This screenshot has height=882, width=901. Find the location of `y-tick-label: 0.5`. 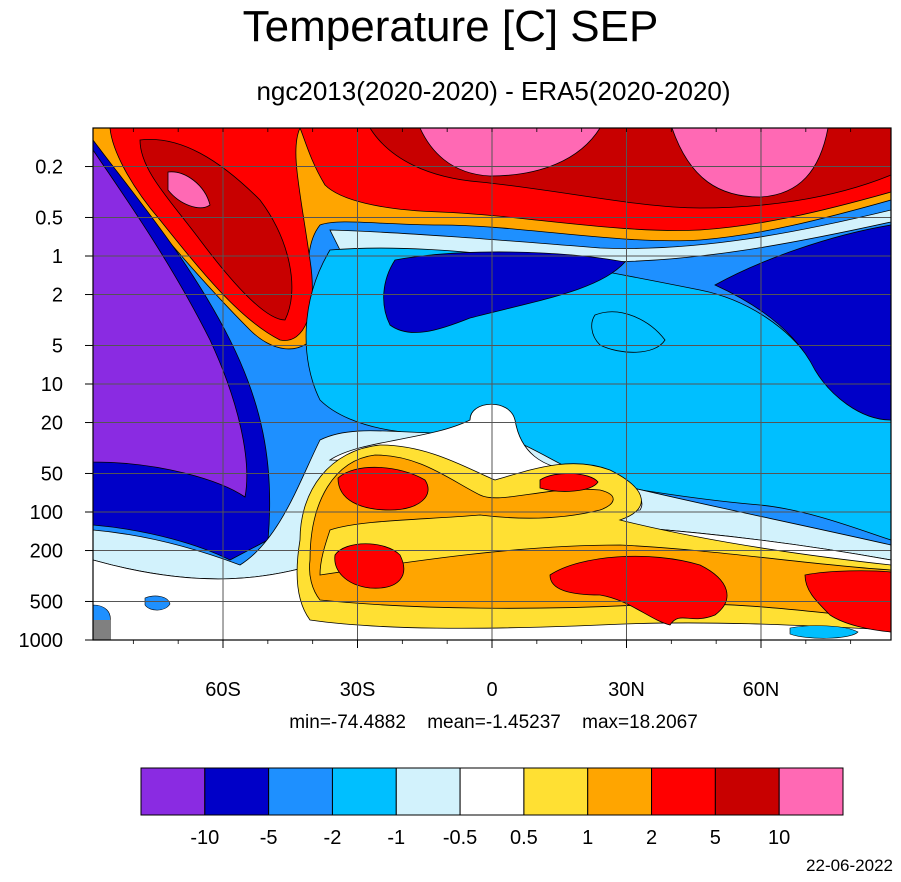

y-tick-label: 0.5 is located at coordinates (49, 218).